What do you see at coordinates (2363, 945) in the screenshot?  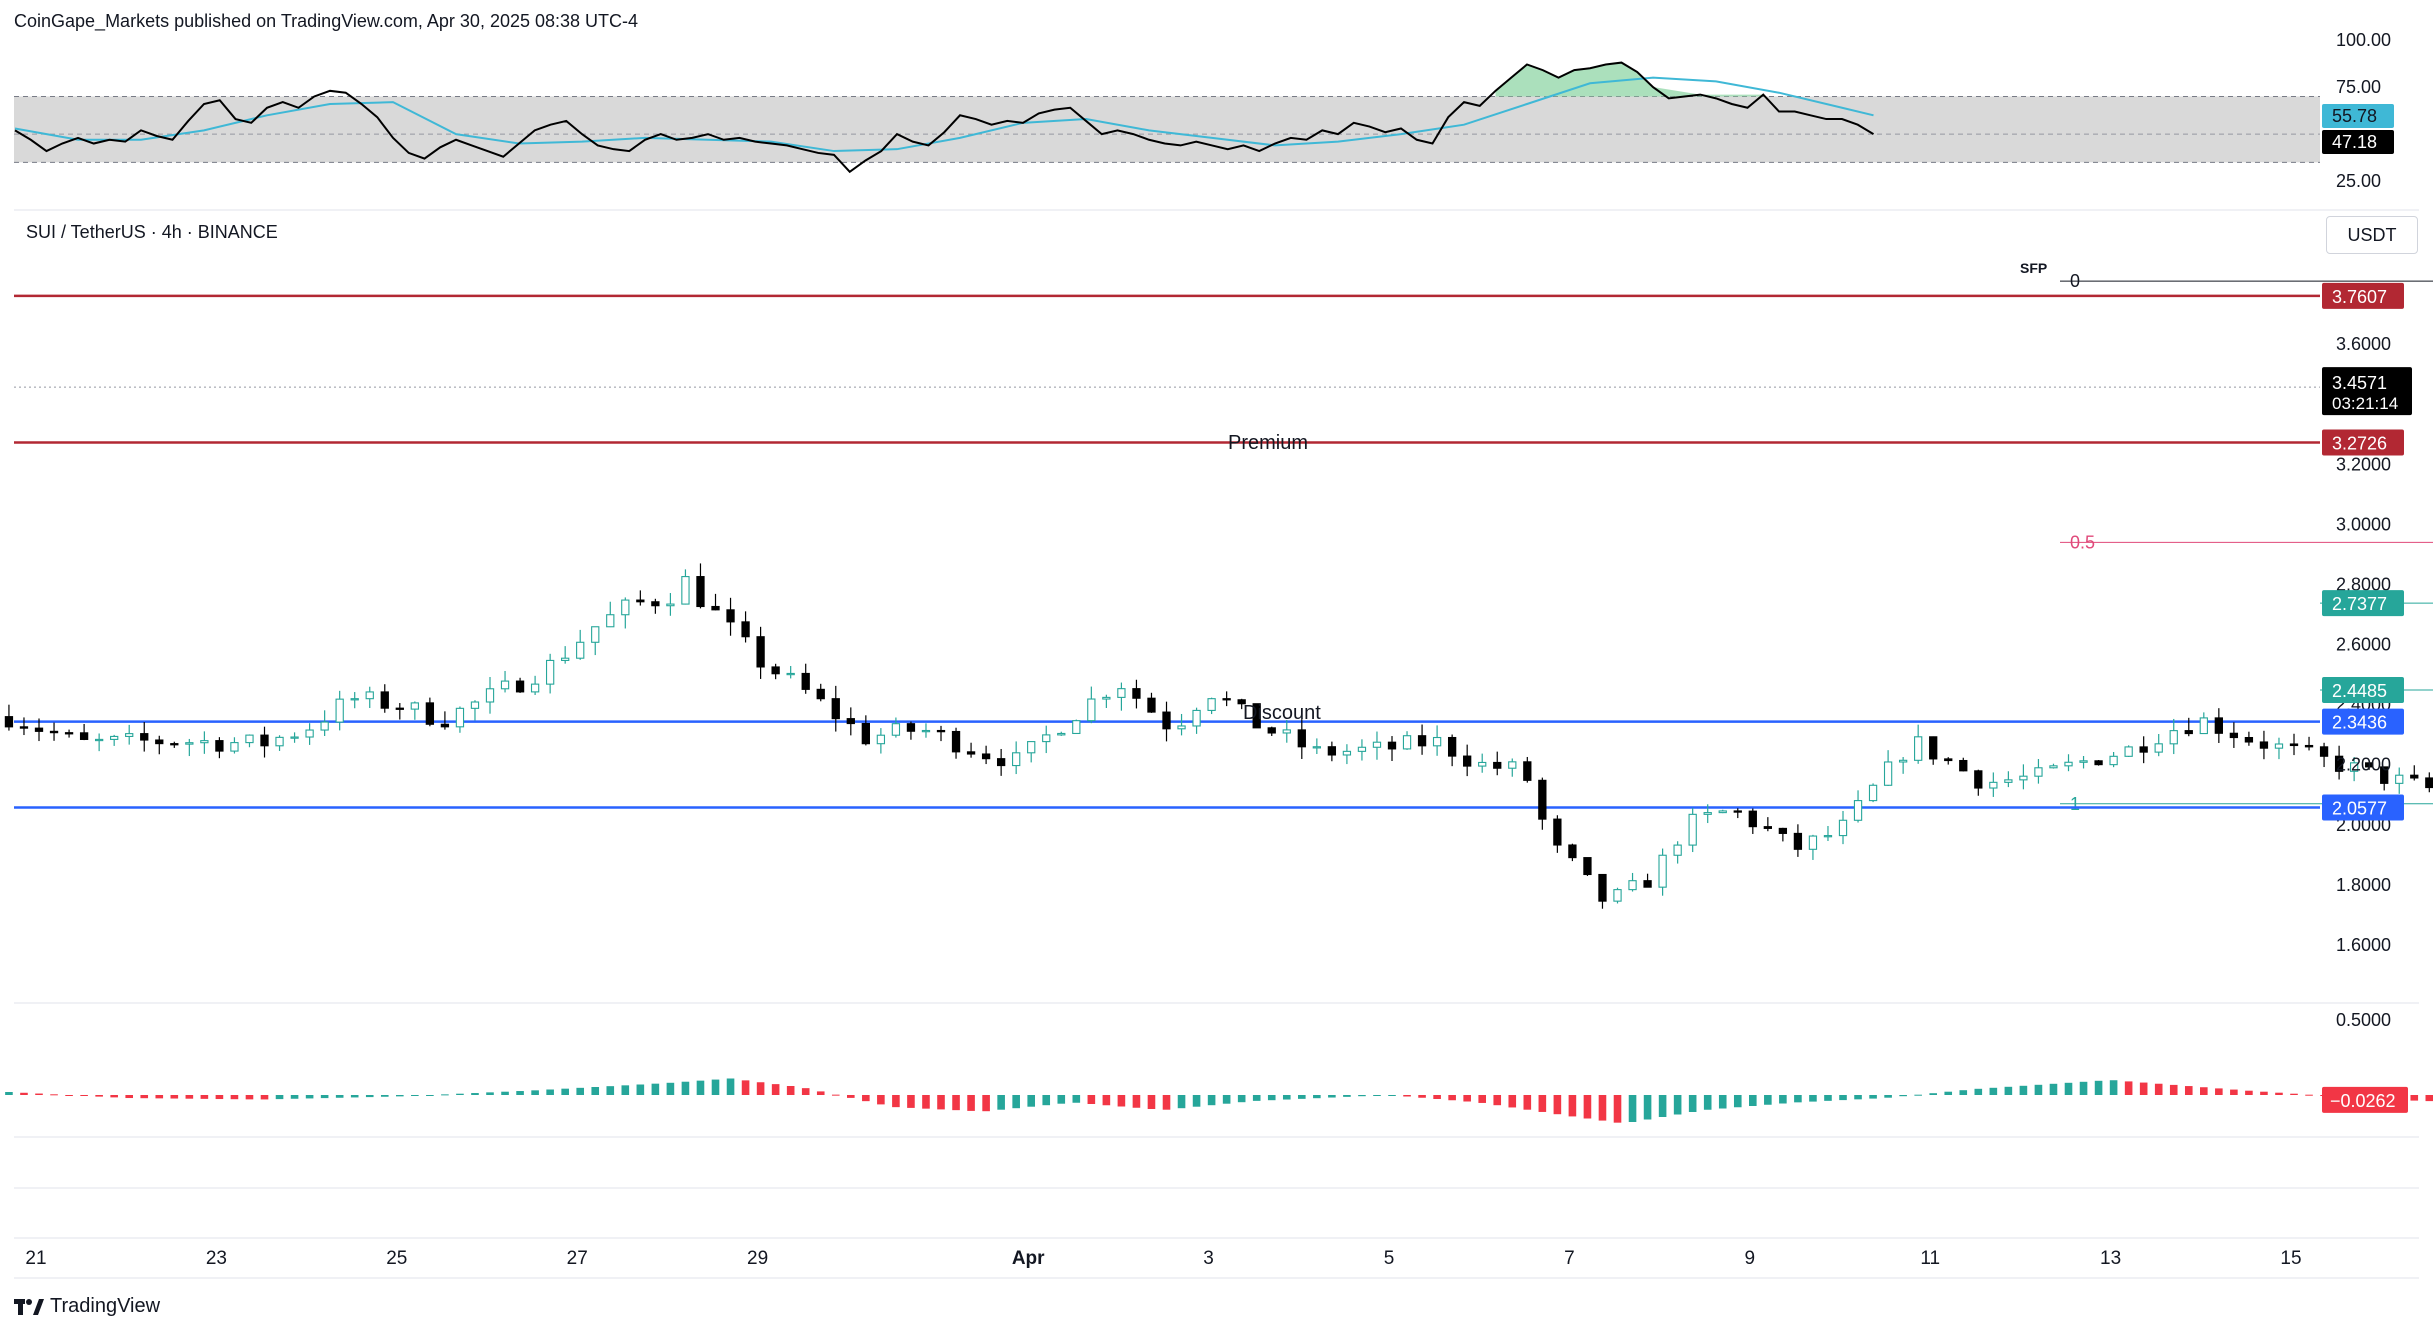 I see `price-axis-tick: 1.6000` at bounding box center [2363, 945].